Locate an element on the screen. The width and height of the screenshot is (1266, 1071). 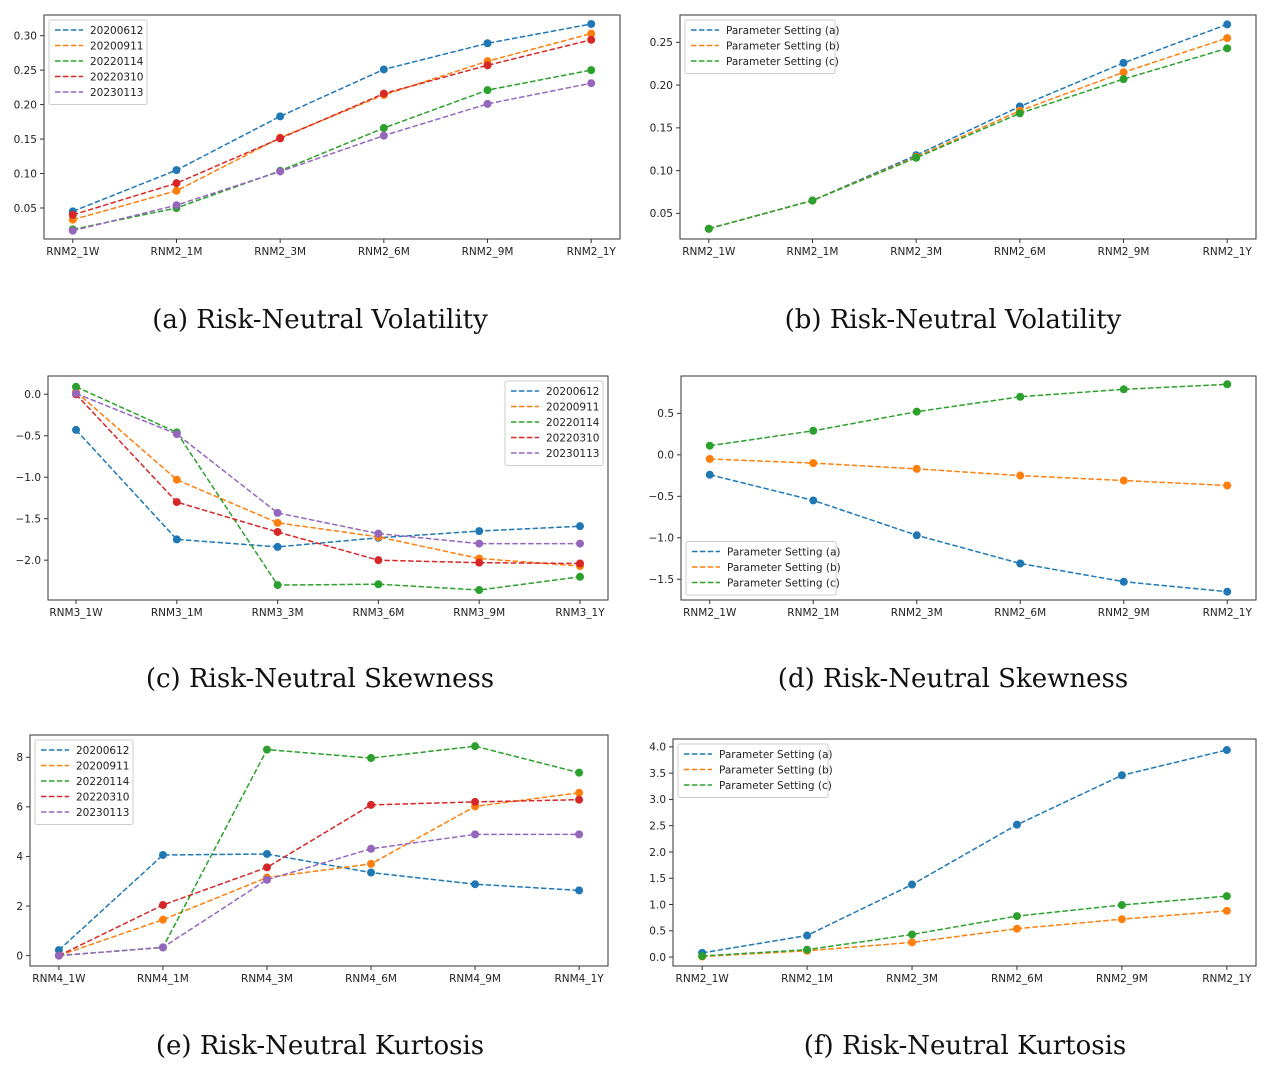
y-tick-label: 0 is located at coordinates (19, 956).